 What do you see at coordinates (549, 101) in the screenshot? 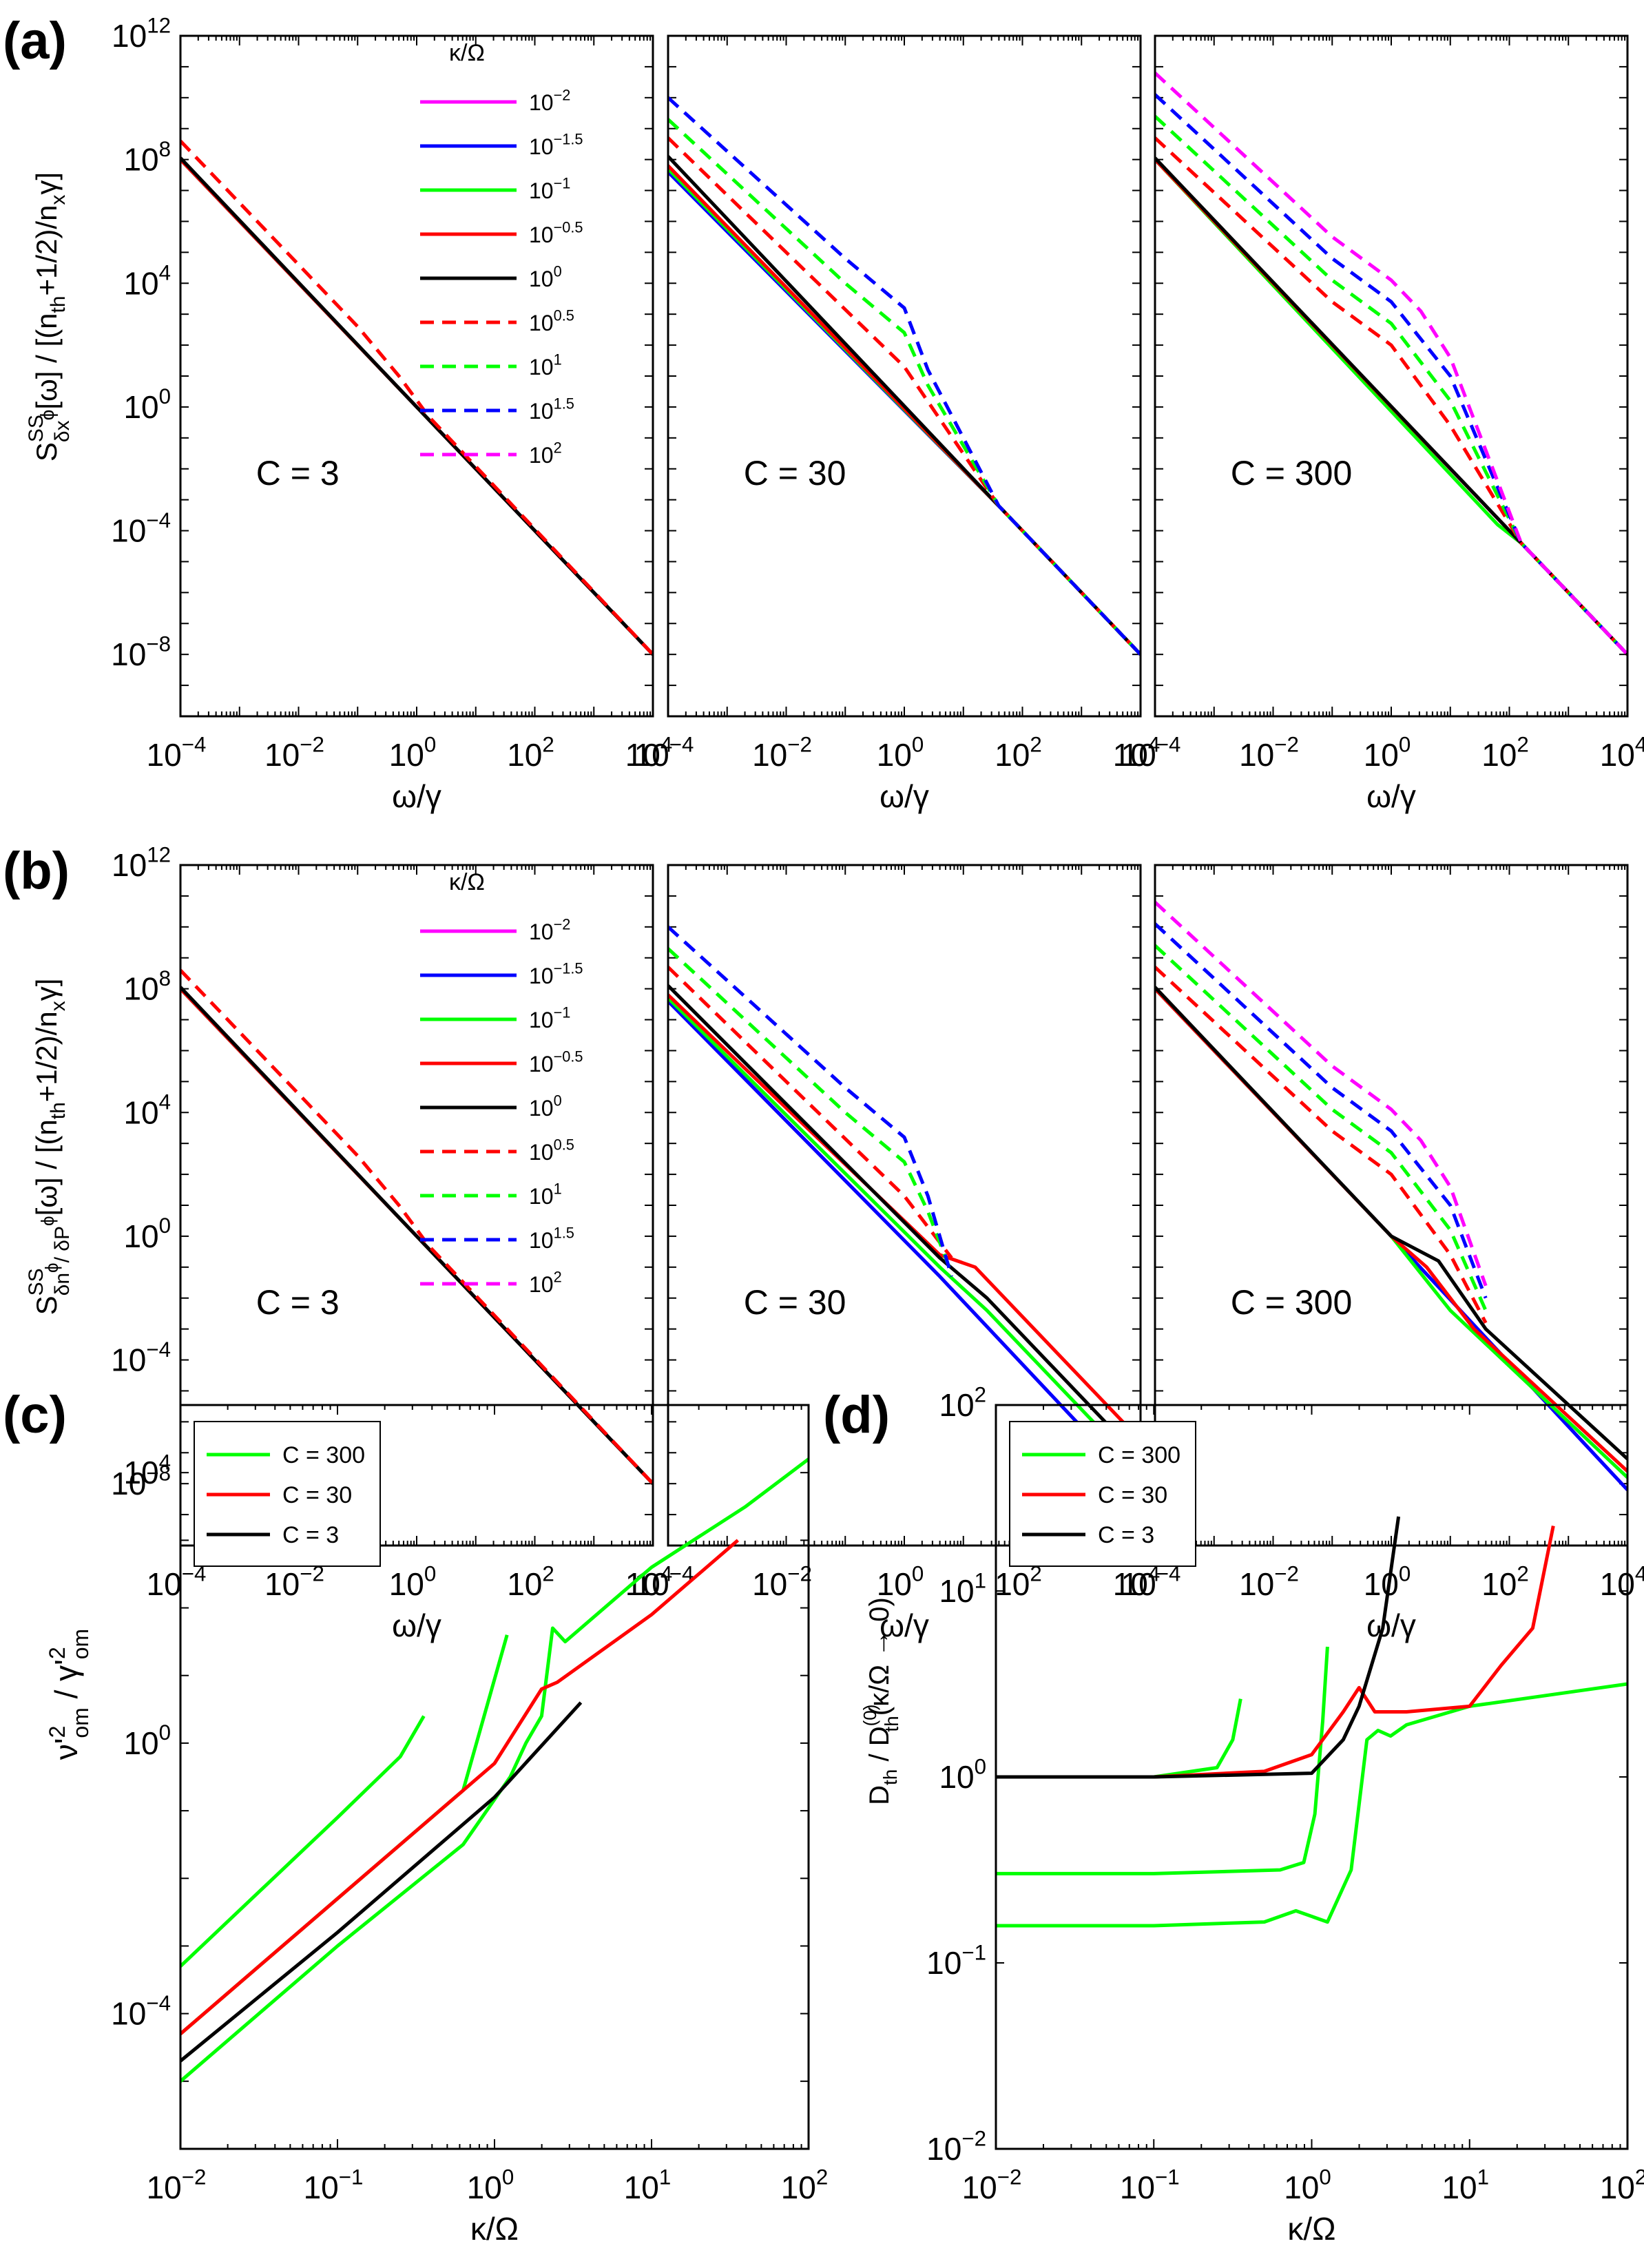
I see `legend-label: 10−2` at bounding box center [549, 101].